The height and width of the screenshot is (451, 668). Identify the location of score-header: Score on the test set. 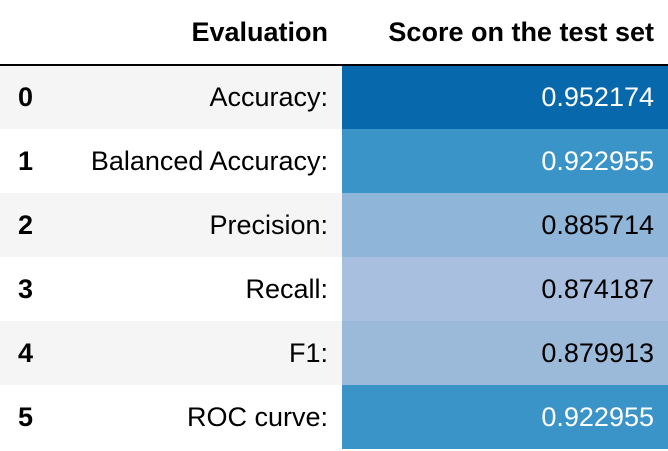
(505, 33).